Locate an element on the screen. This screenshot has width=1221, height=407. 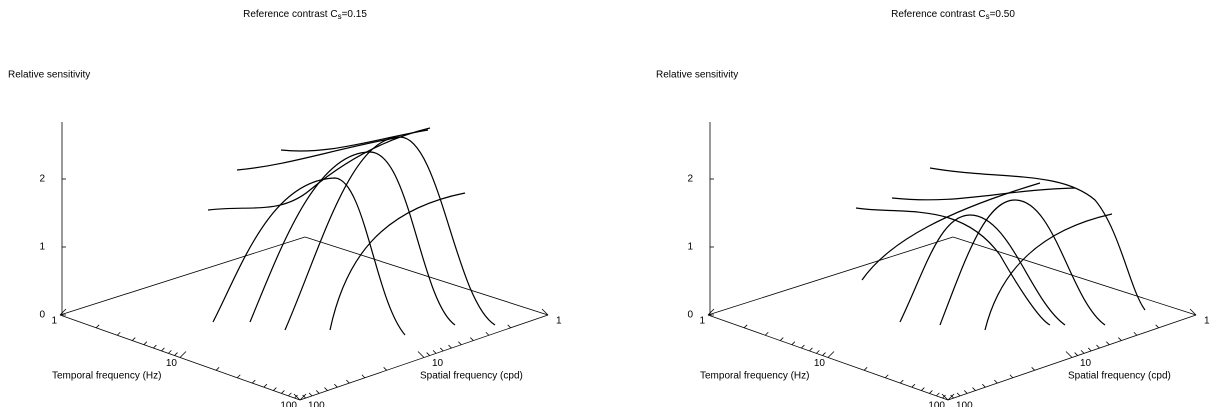
chart-title: Reference contrast Cs=0.15 is located at coordinates (305, 15).